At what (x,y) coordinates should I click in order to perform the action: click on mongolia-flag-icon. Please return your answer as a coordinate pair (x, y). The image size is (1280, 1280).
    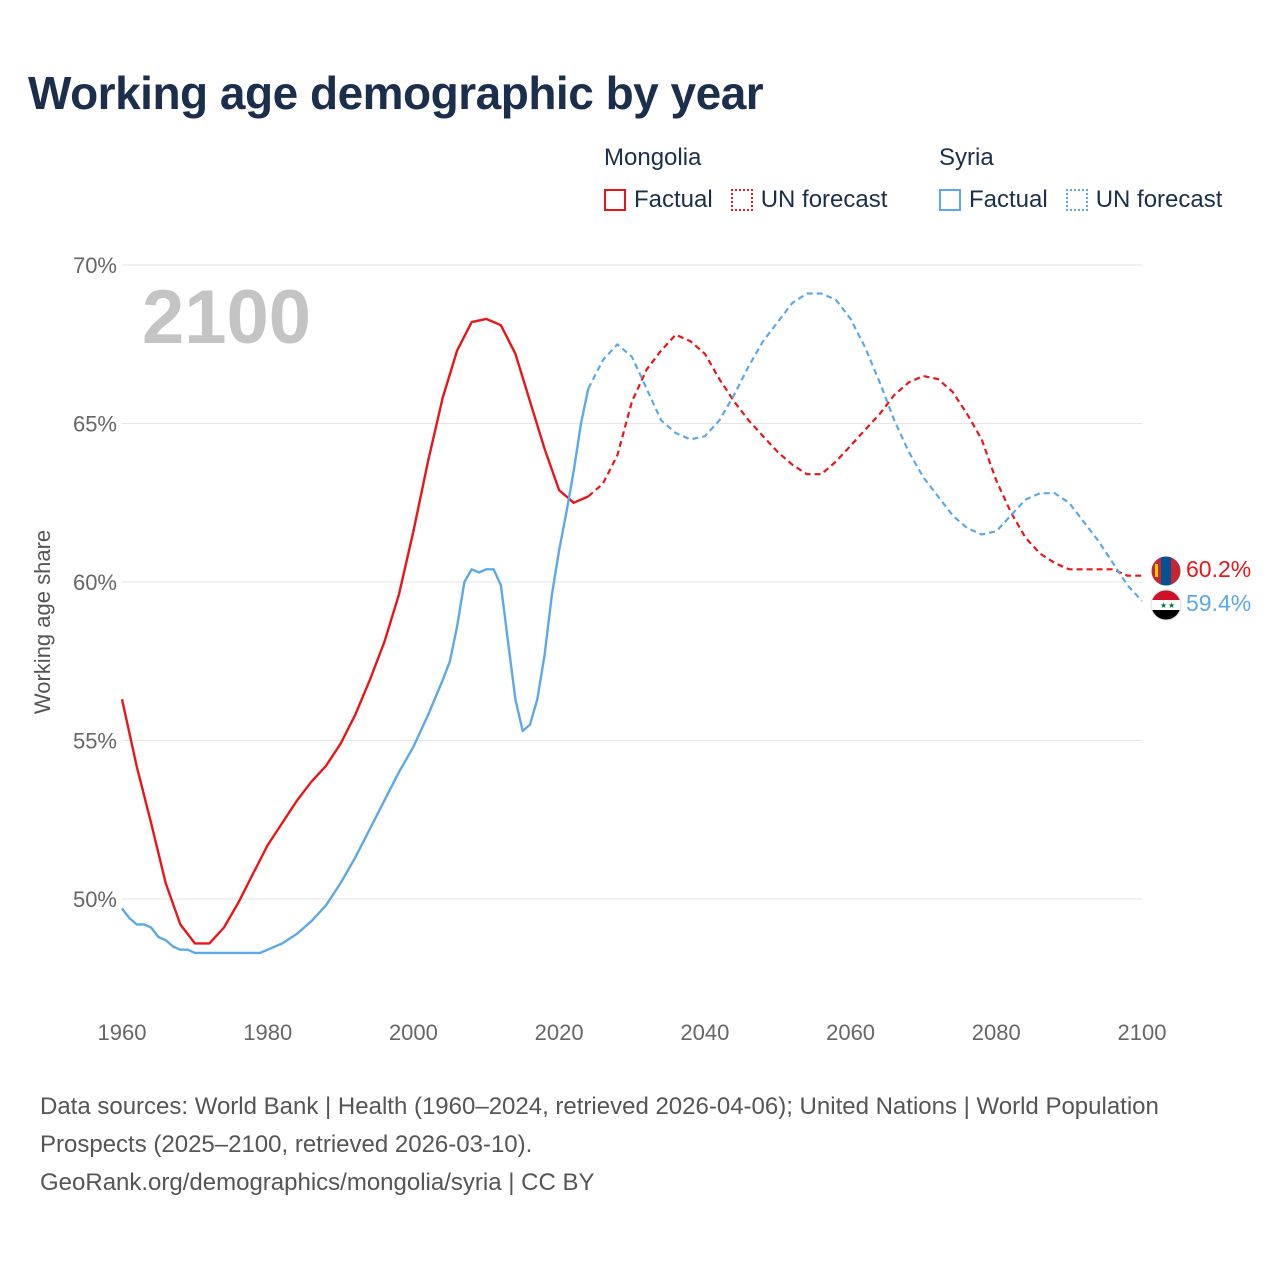
    Looking at the image, I should click on (1166, 571).